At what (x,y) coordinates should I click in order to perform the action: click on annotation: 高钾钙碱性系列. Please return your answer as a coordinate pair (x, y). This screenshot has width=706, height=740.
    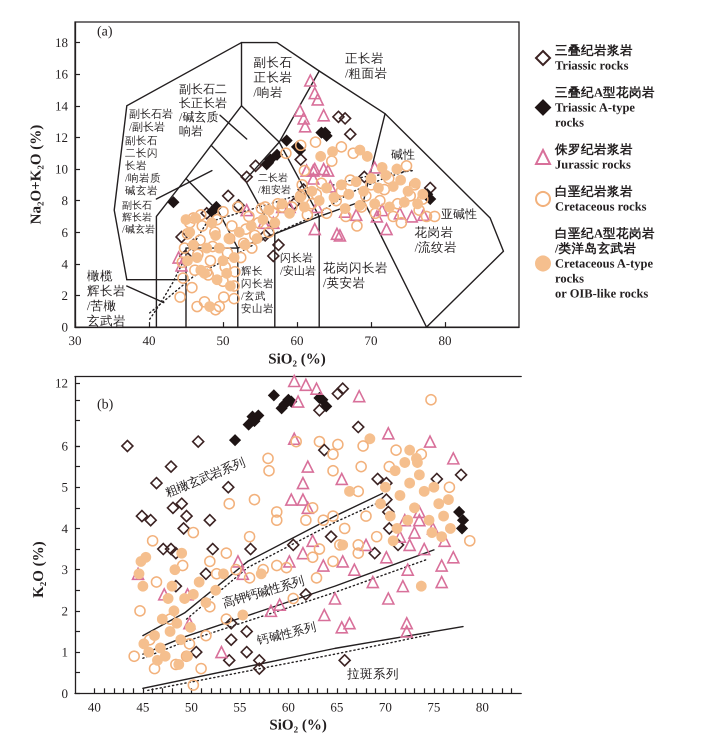
    Looking at the image, I should click on (263, 592).